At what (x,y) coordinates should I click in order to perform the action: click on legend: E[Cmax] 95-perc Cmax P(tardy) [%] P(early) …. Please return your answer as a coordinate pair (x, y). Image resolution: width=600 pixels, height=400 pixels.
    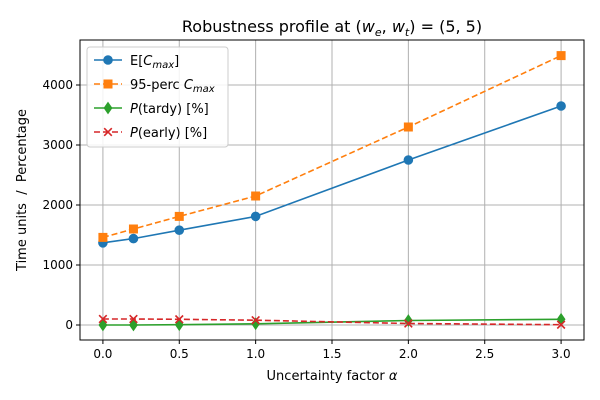
    Looking at the image, I should click on (157, 97).